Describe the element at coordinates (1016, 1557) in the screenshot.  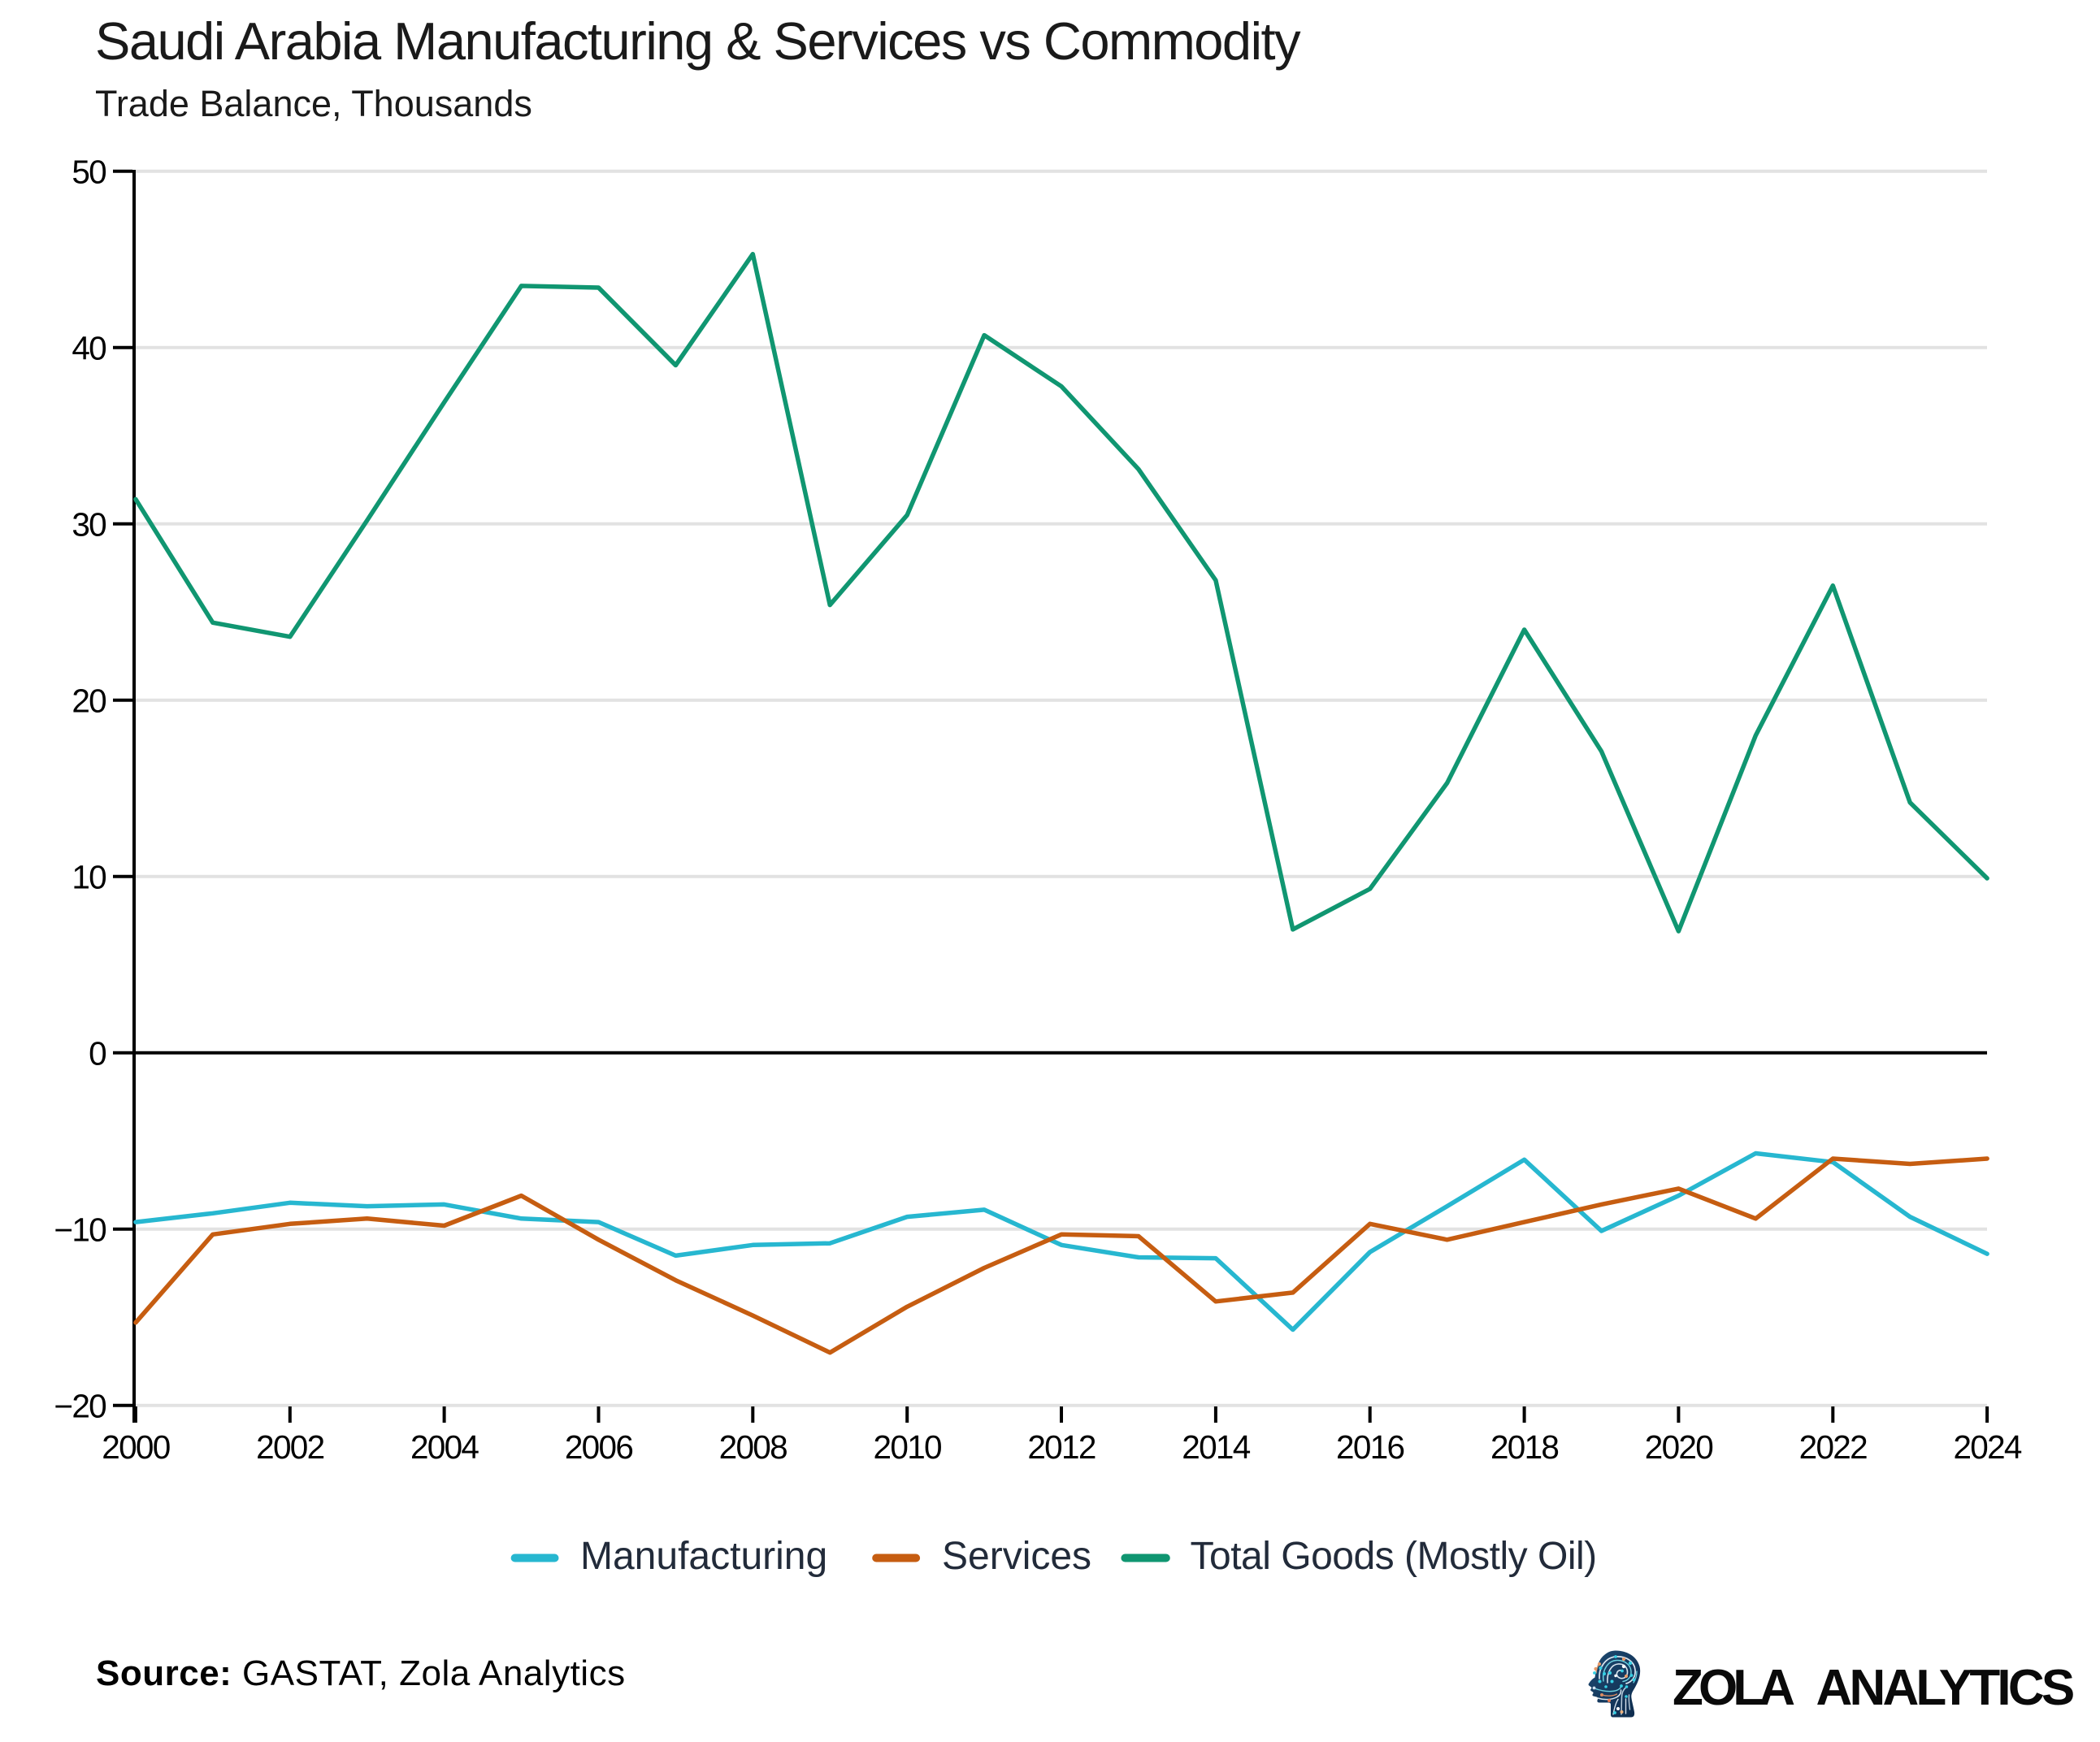
I see `svg-text: Services` at that location.